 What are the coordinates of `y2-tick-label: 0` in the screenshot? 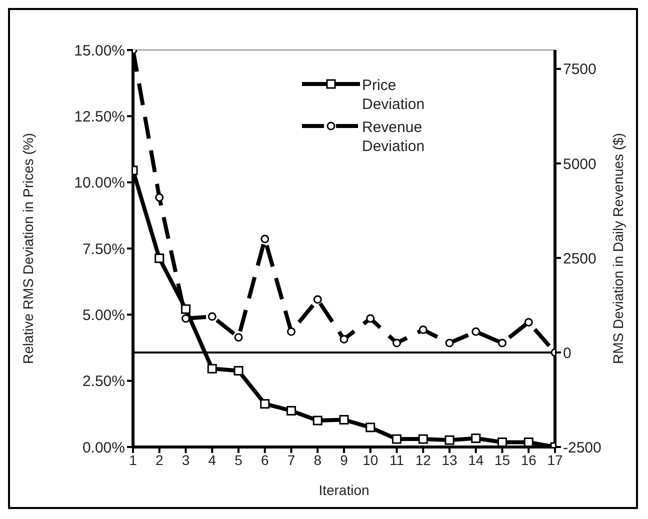 It's located at (567, 353).